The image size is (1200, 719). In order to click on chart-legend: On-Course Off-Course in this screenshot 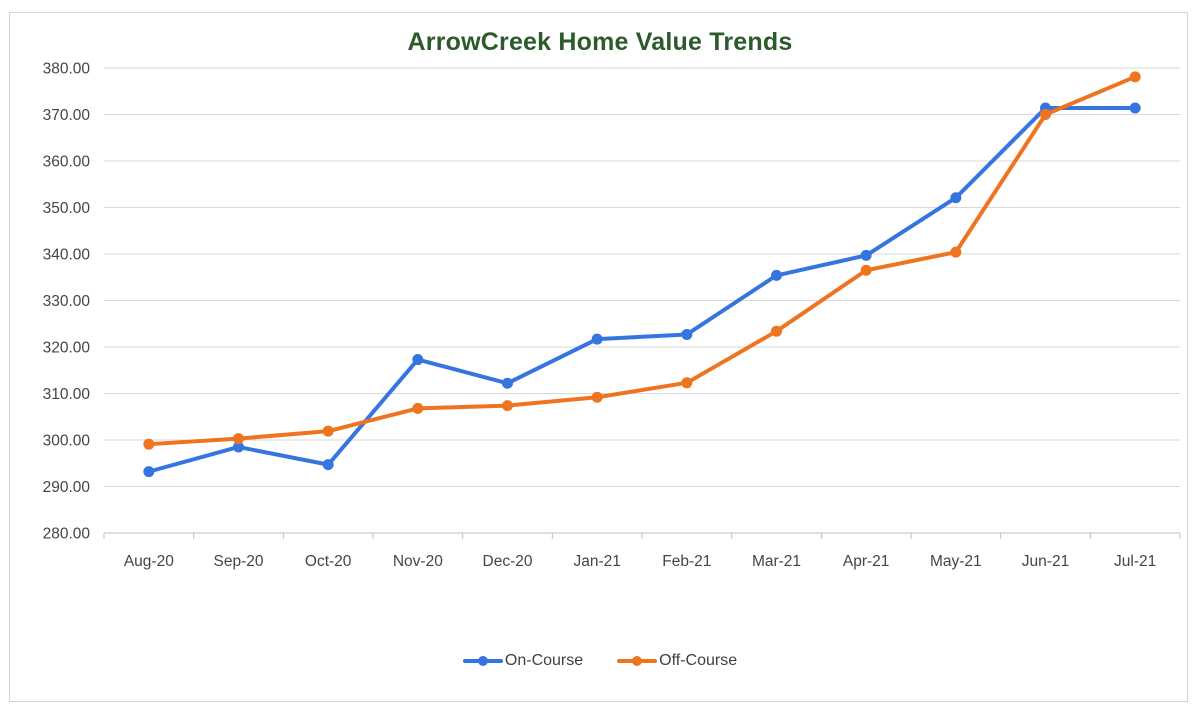, I will do `click(600, 661)`.